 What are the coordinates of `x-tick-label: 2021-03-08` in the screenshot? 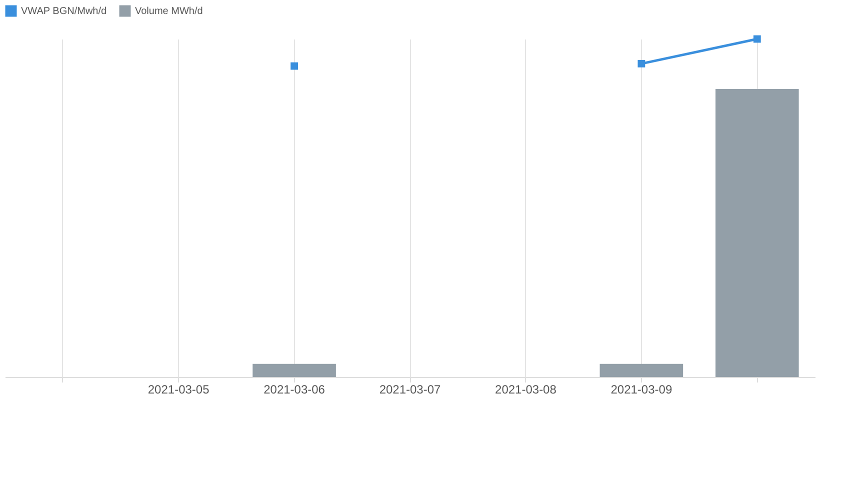 It's located at (526, 389).